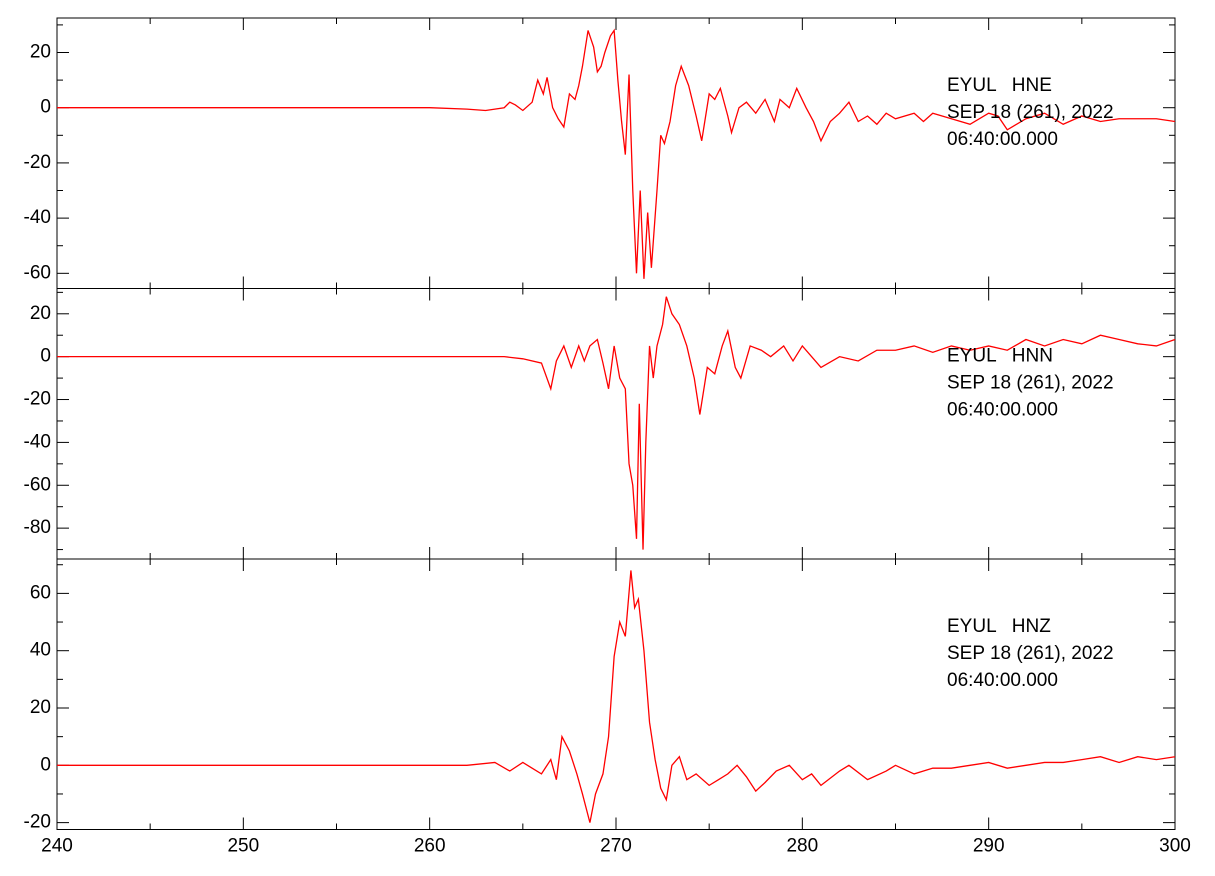 The height and width of the screenshot is (876, 1215). Describe the element at coordinates (616, 846) in the screenshot. I see `x-tick-label: 270` at that location.